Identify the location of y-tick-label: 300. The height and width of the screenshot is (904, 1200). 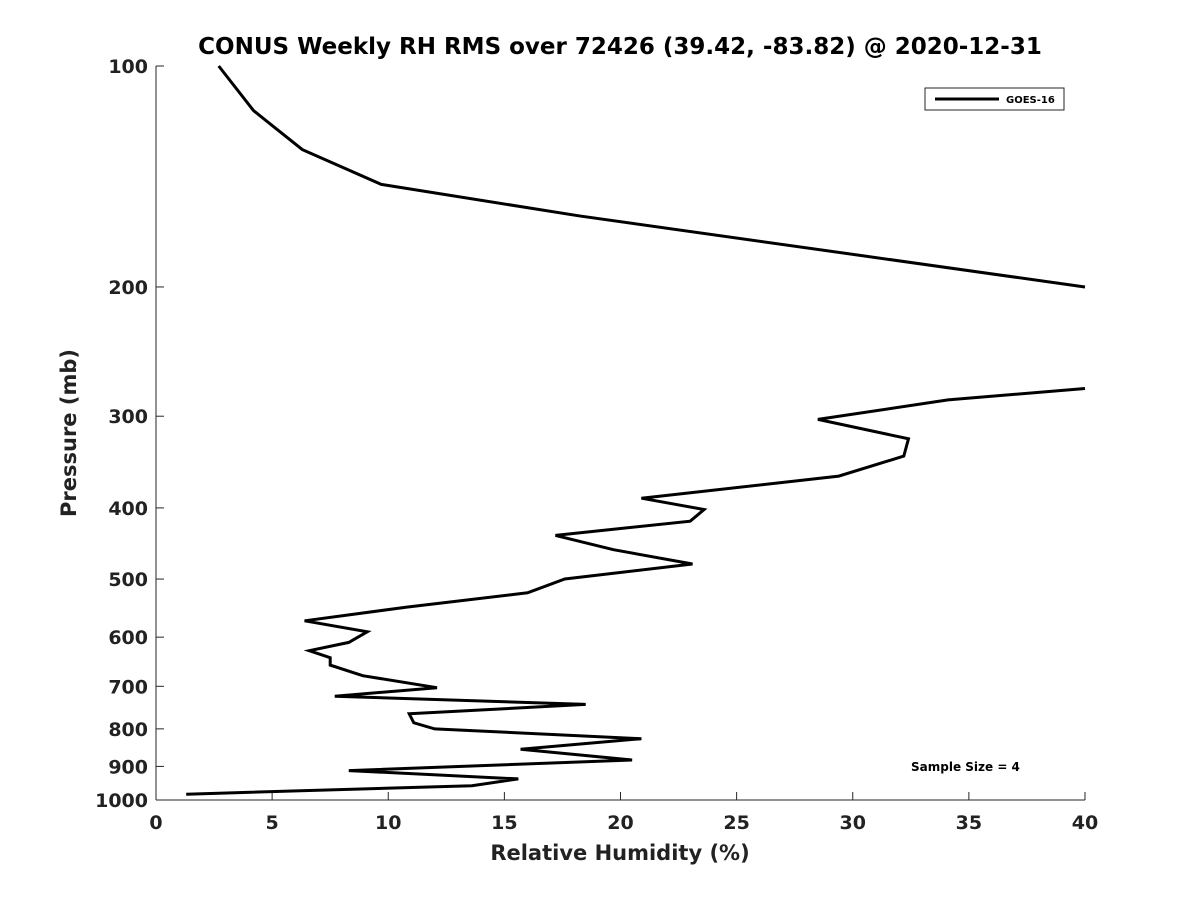
(128, 417).